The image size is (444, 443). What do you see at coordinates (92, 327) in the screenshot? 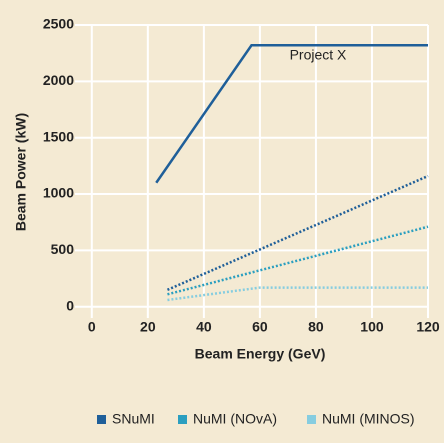
I see `x-tick-label: 0` at bounding box center [92, 327].